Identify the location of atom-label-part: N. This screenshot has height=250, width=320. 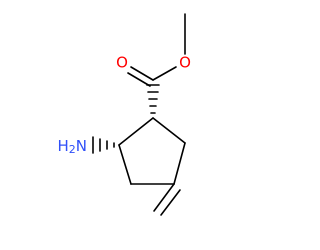
(81, 146).